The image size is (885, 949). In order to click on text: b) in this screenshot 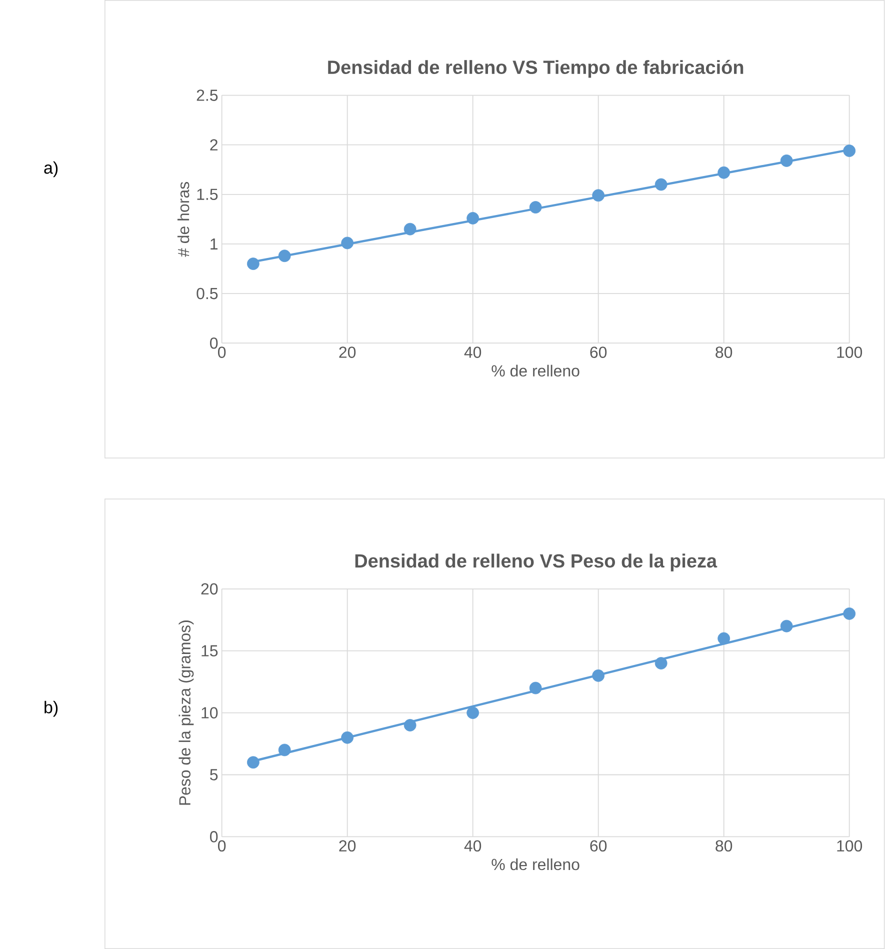, I will do `click(51, 708)`.